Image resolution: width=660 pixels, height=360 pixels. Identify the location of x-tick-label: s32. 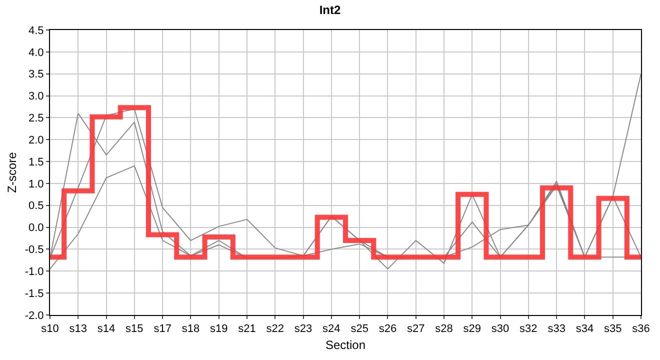
(529, 329).